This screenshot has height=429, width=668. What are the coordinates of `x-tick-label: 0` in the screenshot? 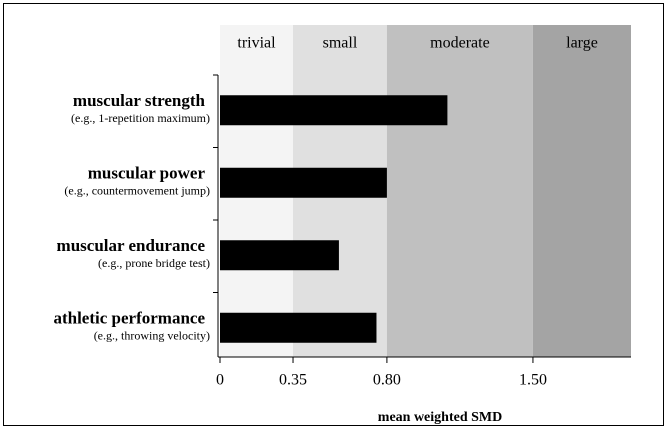 It's located at (220, 380).